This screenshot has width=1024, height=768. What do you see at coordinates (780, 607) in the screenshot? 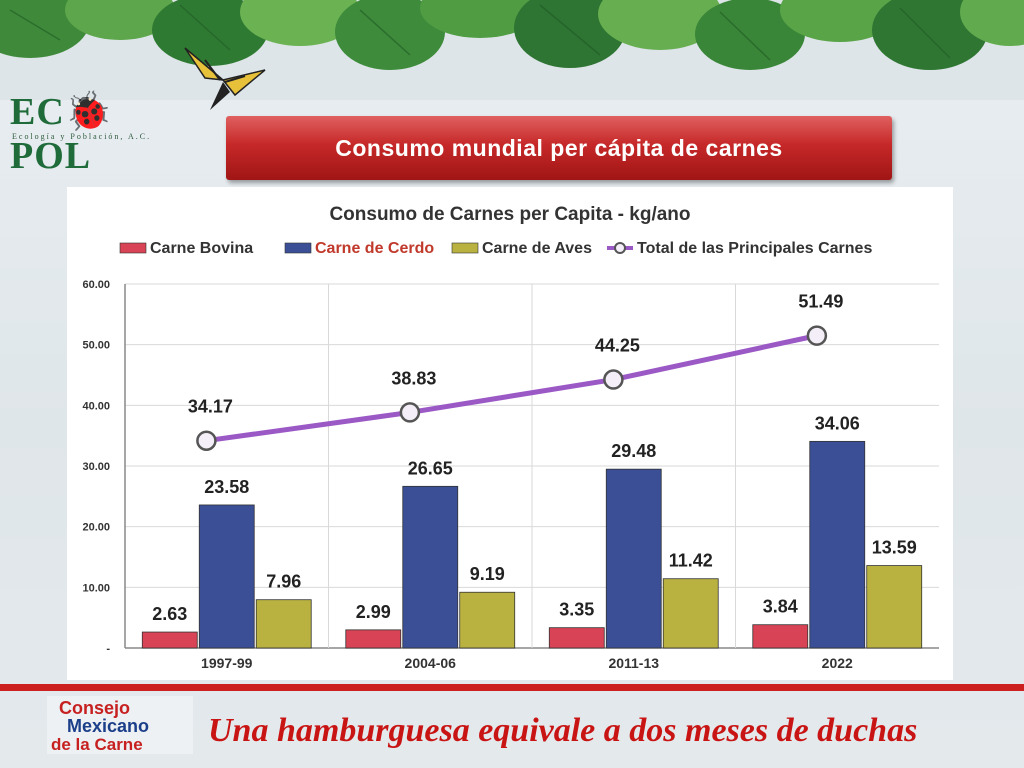
I see `bar-value-label: 3.84` at bounding box center [780, 607].